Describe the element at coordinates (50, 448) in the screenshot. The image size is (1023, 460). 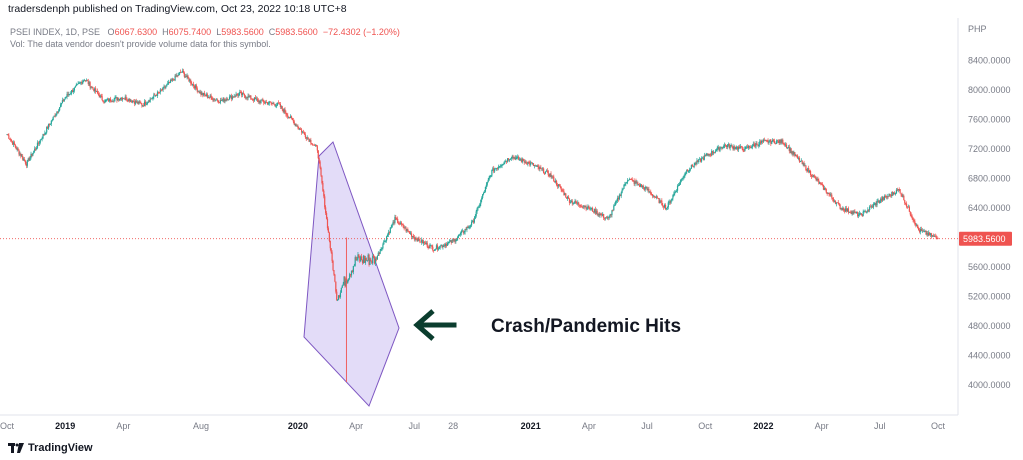
I see `tradingview-brand: TradingView` at that location.